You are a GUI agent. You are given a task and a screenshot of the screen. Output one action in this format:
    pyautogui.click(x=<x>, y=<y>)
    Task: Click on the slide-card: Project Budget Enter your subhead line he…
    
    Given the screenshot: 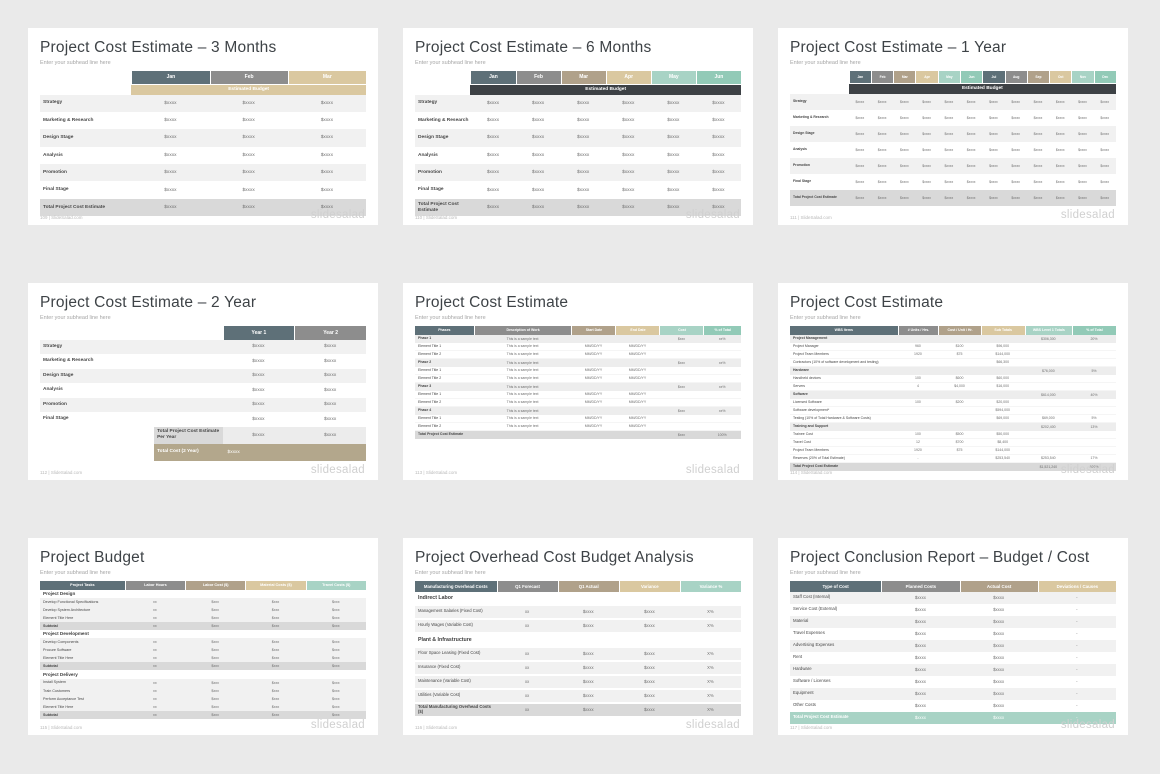 What is the action you would take?
    pyautogui.click(x=203, y=636)
    